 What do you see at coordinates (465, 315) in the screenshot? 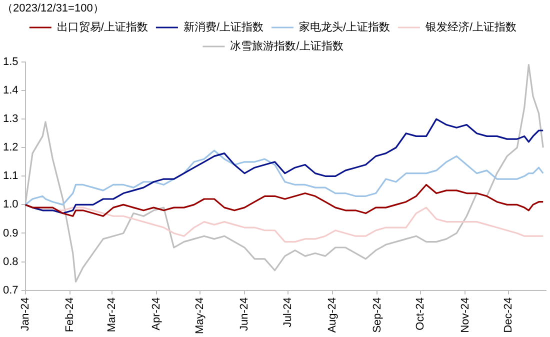
I see `x-tick-label: Nov-24` at bounding box center [465, 315].